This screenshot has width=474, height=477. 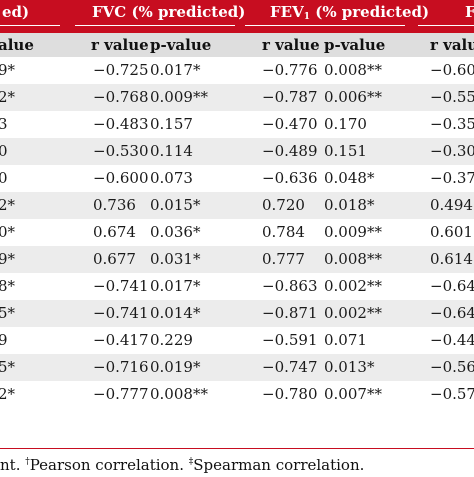 I want to click on table-cell: −0.741, so click(x=121, y=286).